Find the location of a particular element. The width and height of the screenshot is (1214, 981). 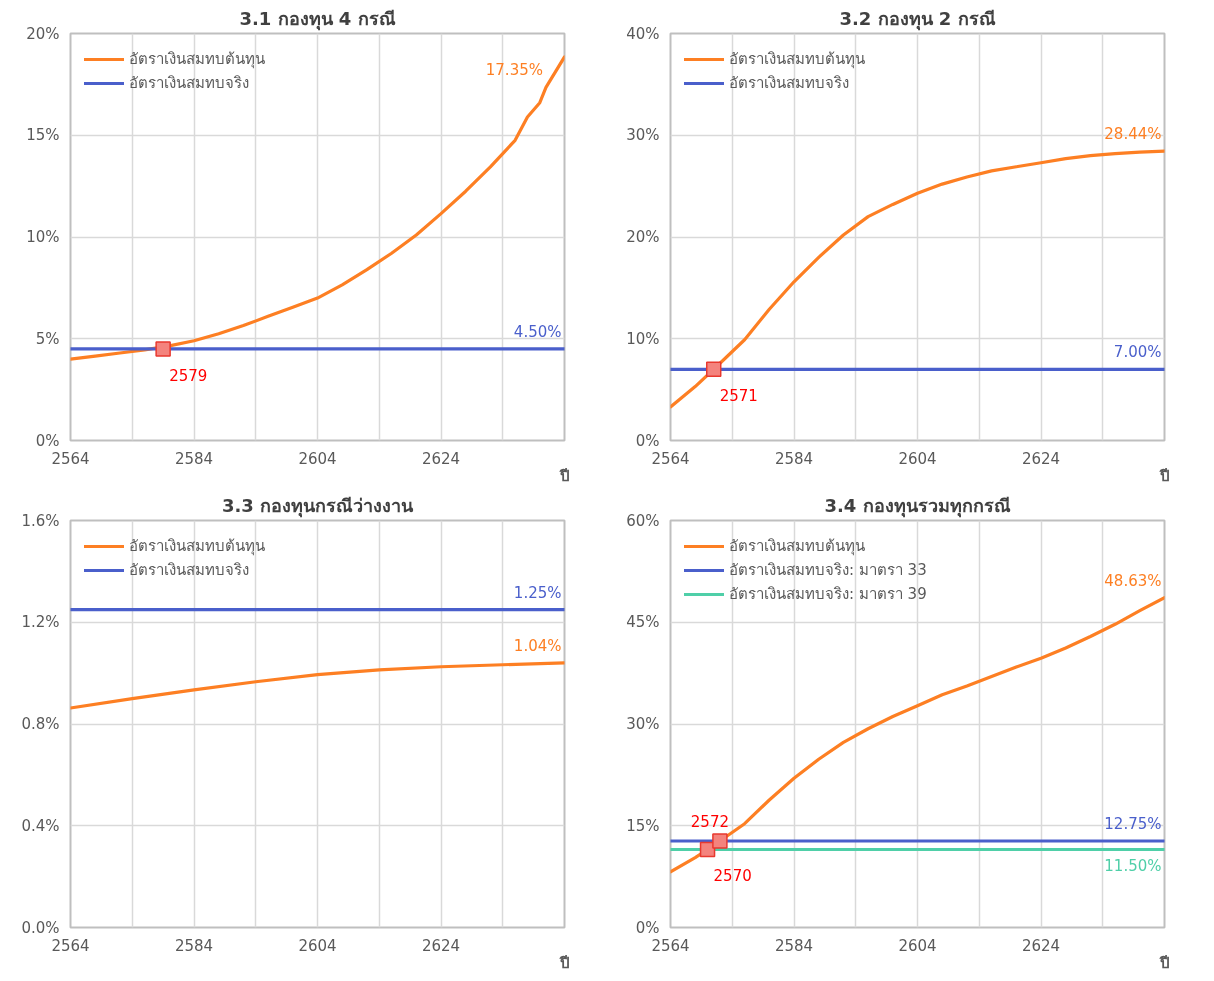

annotation: 2572 is located at coordinates (709, 822).